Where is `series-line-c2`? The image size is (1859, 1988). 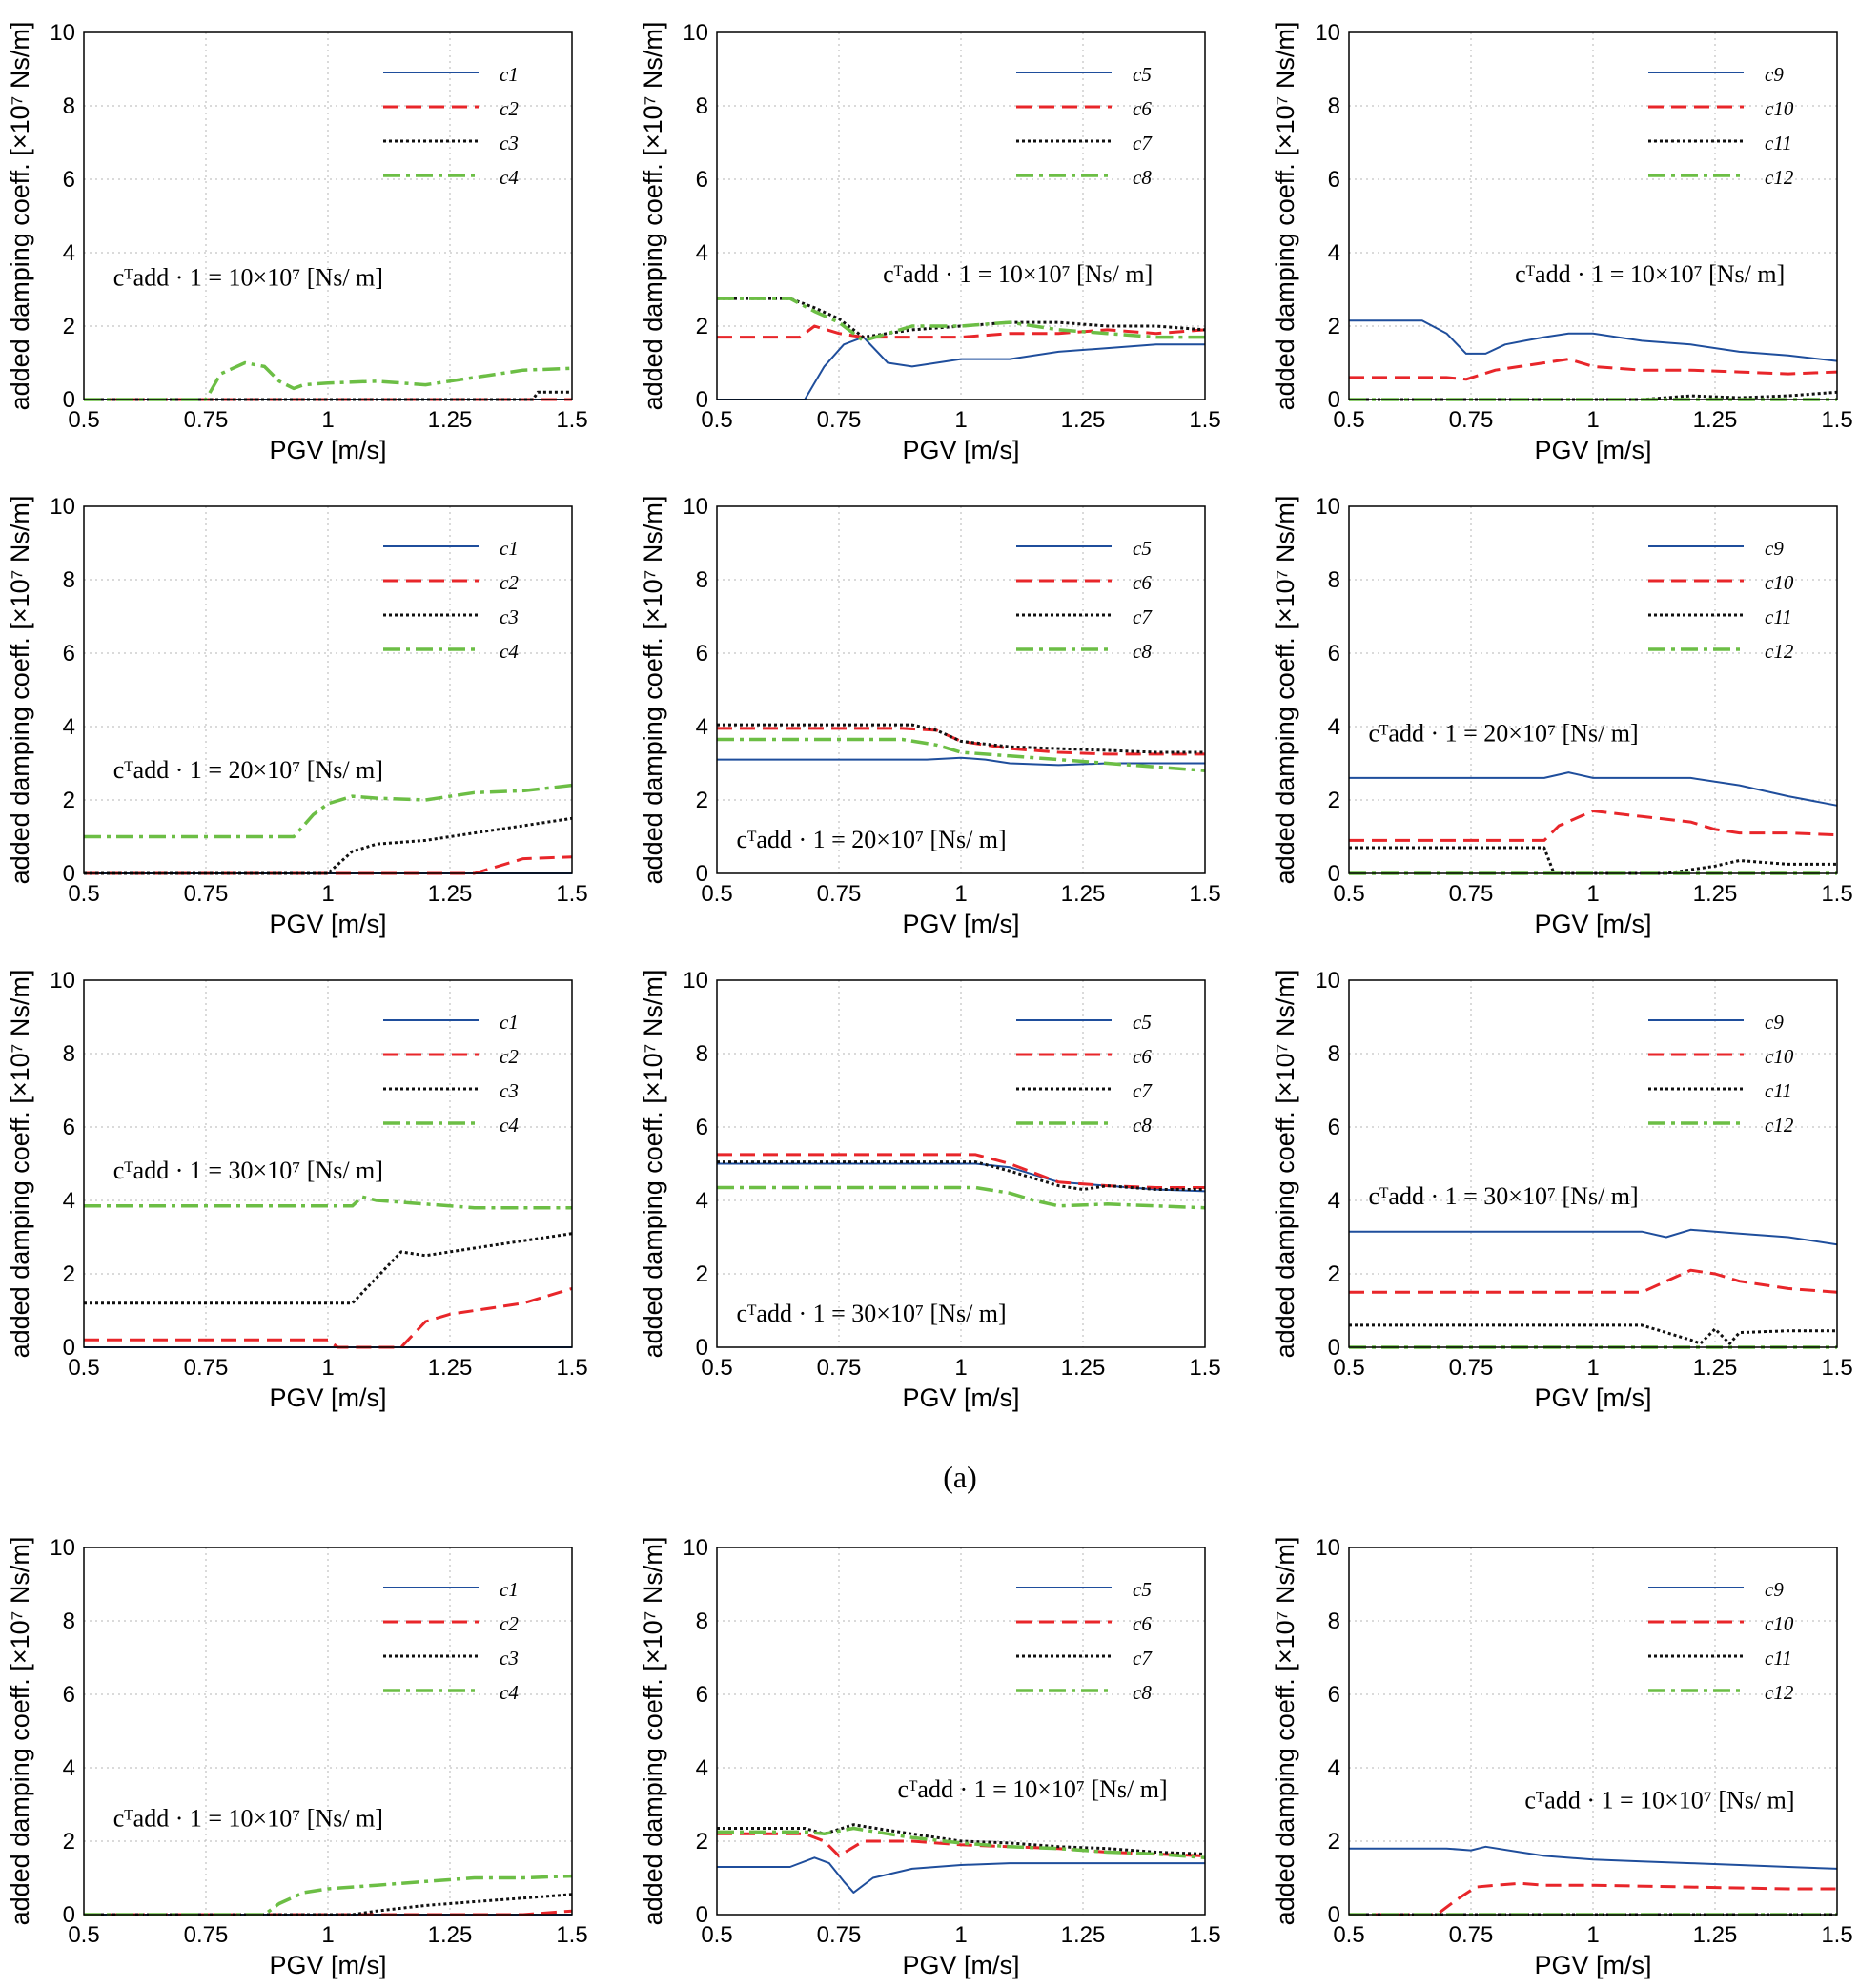
series-line-c2 is located at coordinates (328, 865).